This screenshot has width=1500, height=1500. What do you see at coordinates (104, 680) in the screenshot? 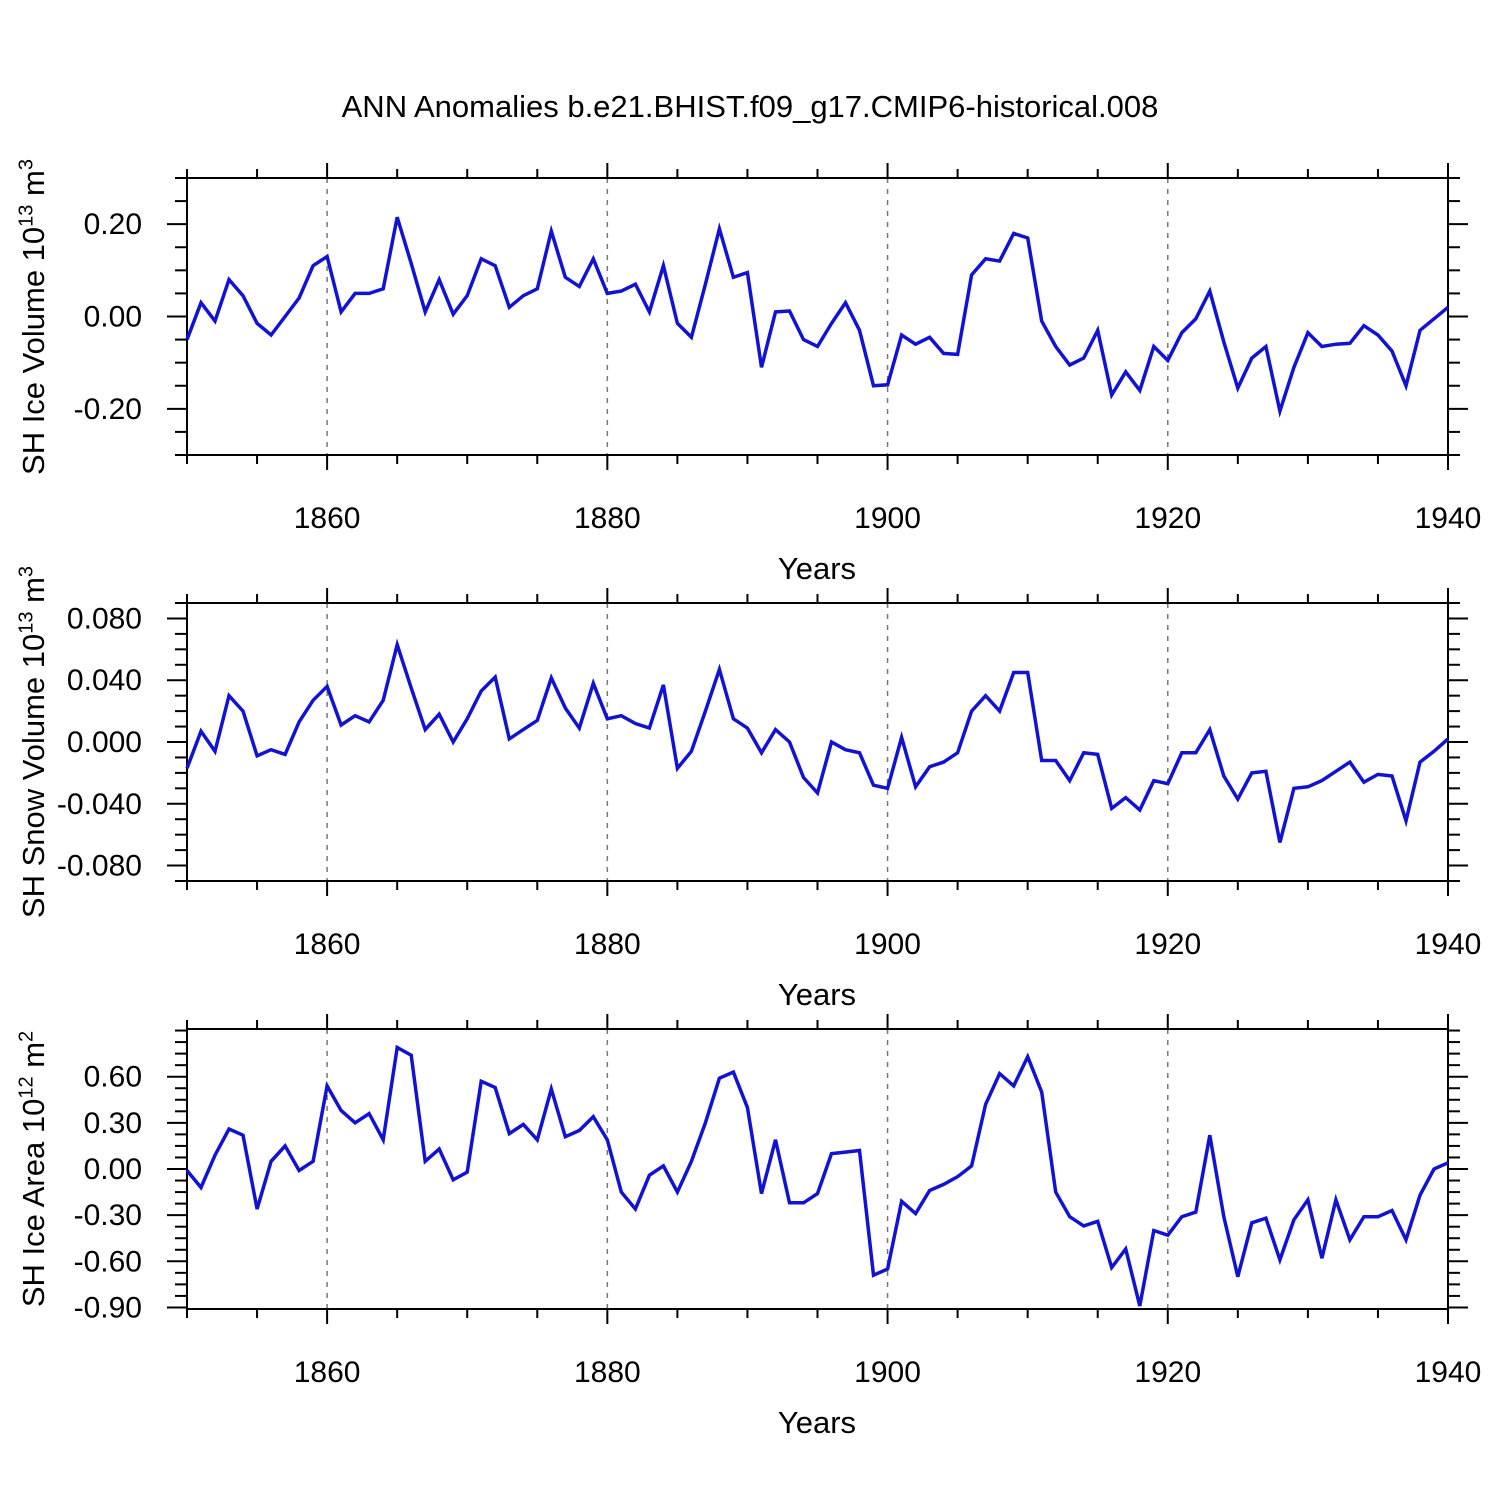
I see `y-tick-label: 0.040` at bounding box center [104, 680].